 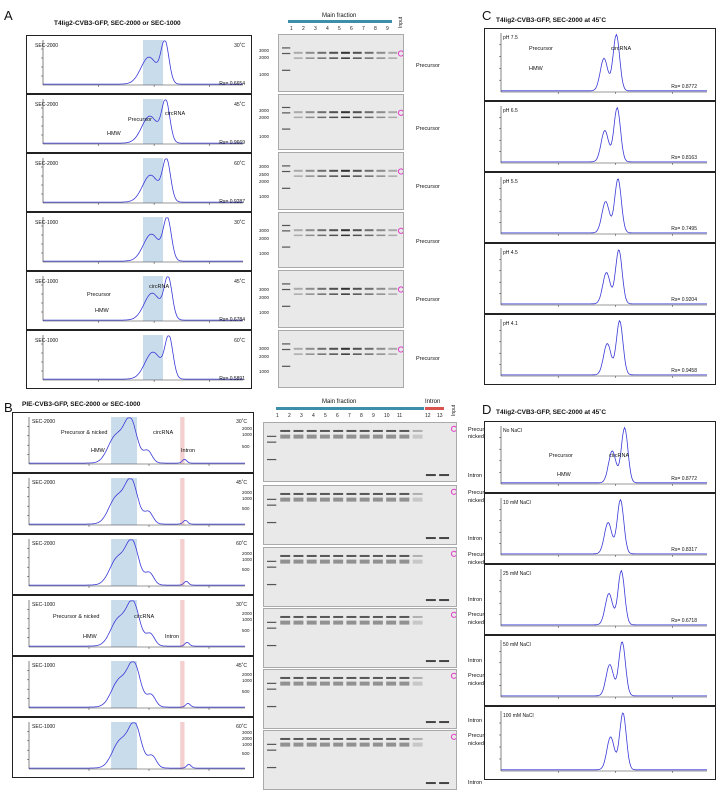 I want to click on resolution-value: Rs= 0.6654, so click(x=232, y=84).